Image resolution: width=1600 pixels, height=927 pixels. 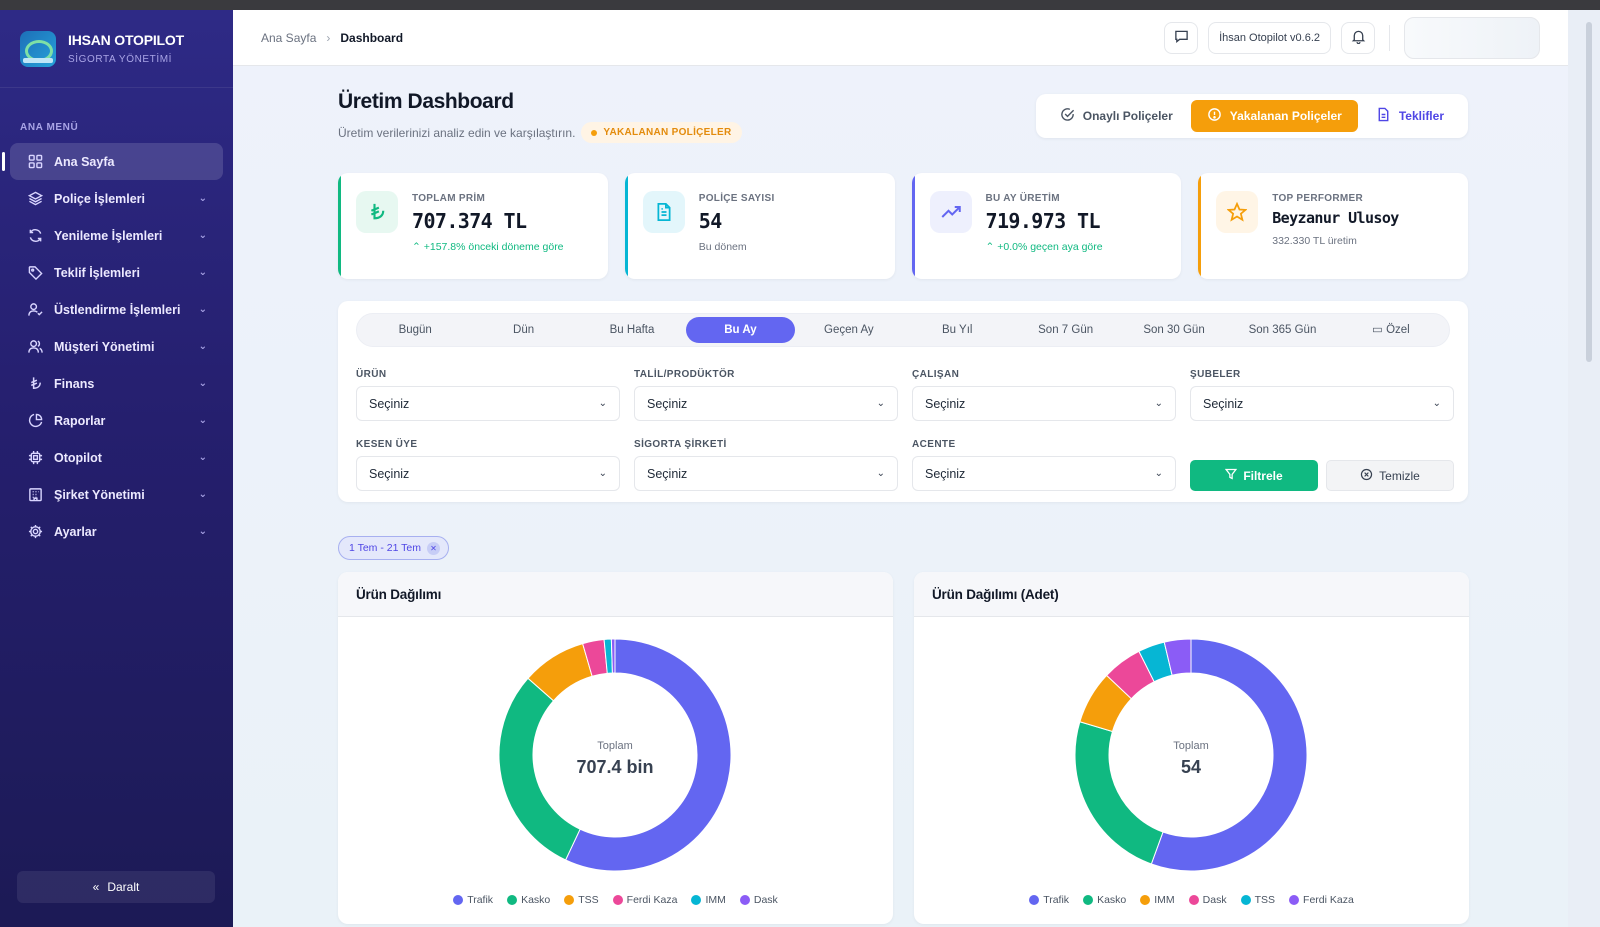 What do you see at coordinates (418, 247) in the screenshot?
I see `arrow-up-icon: ⌃` at bounding box center [418, 247].